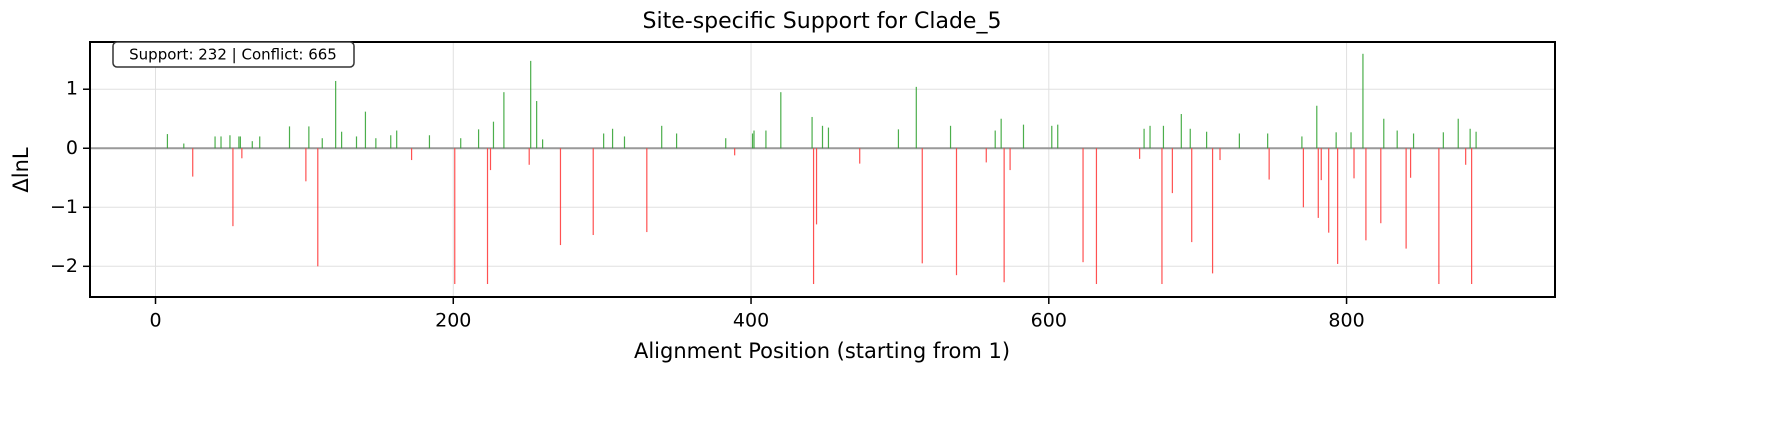  I want to click on y-tick-label: −2, so click(64, 266).